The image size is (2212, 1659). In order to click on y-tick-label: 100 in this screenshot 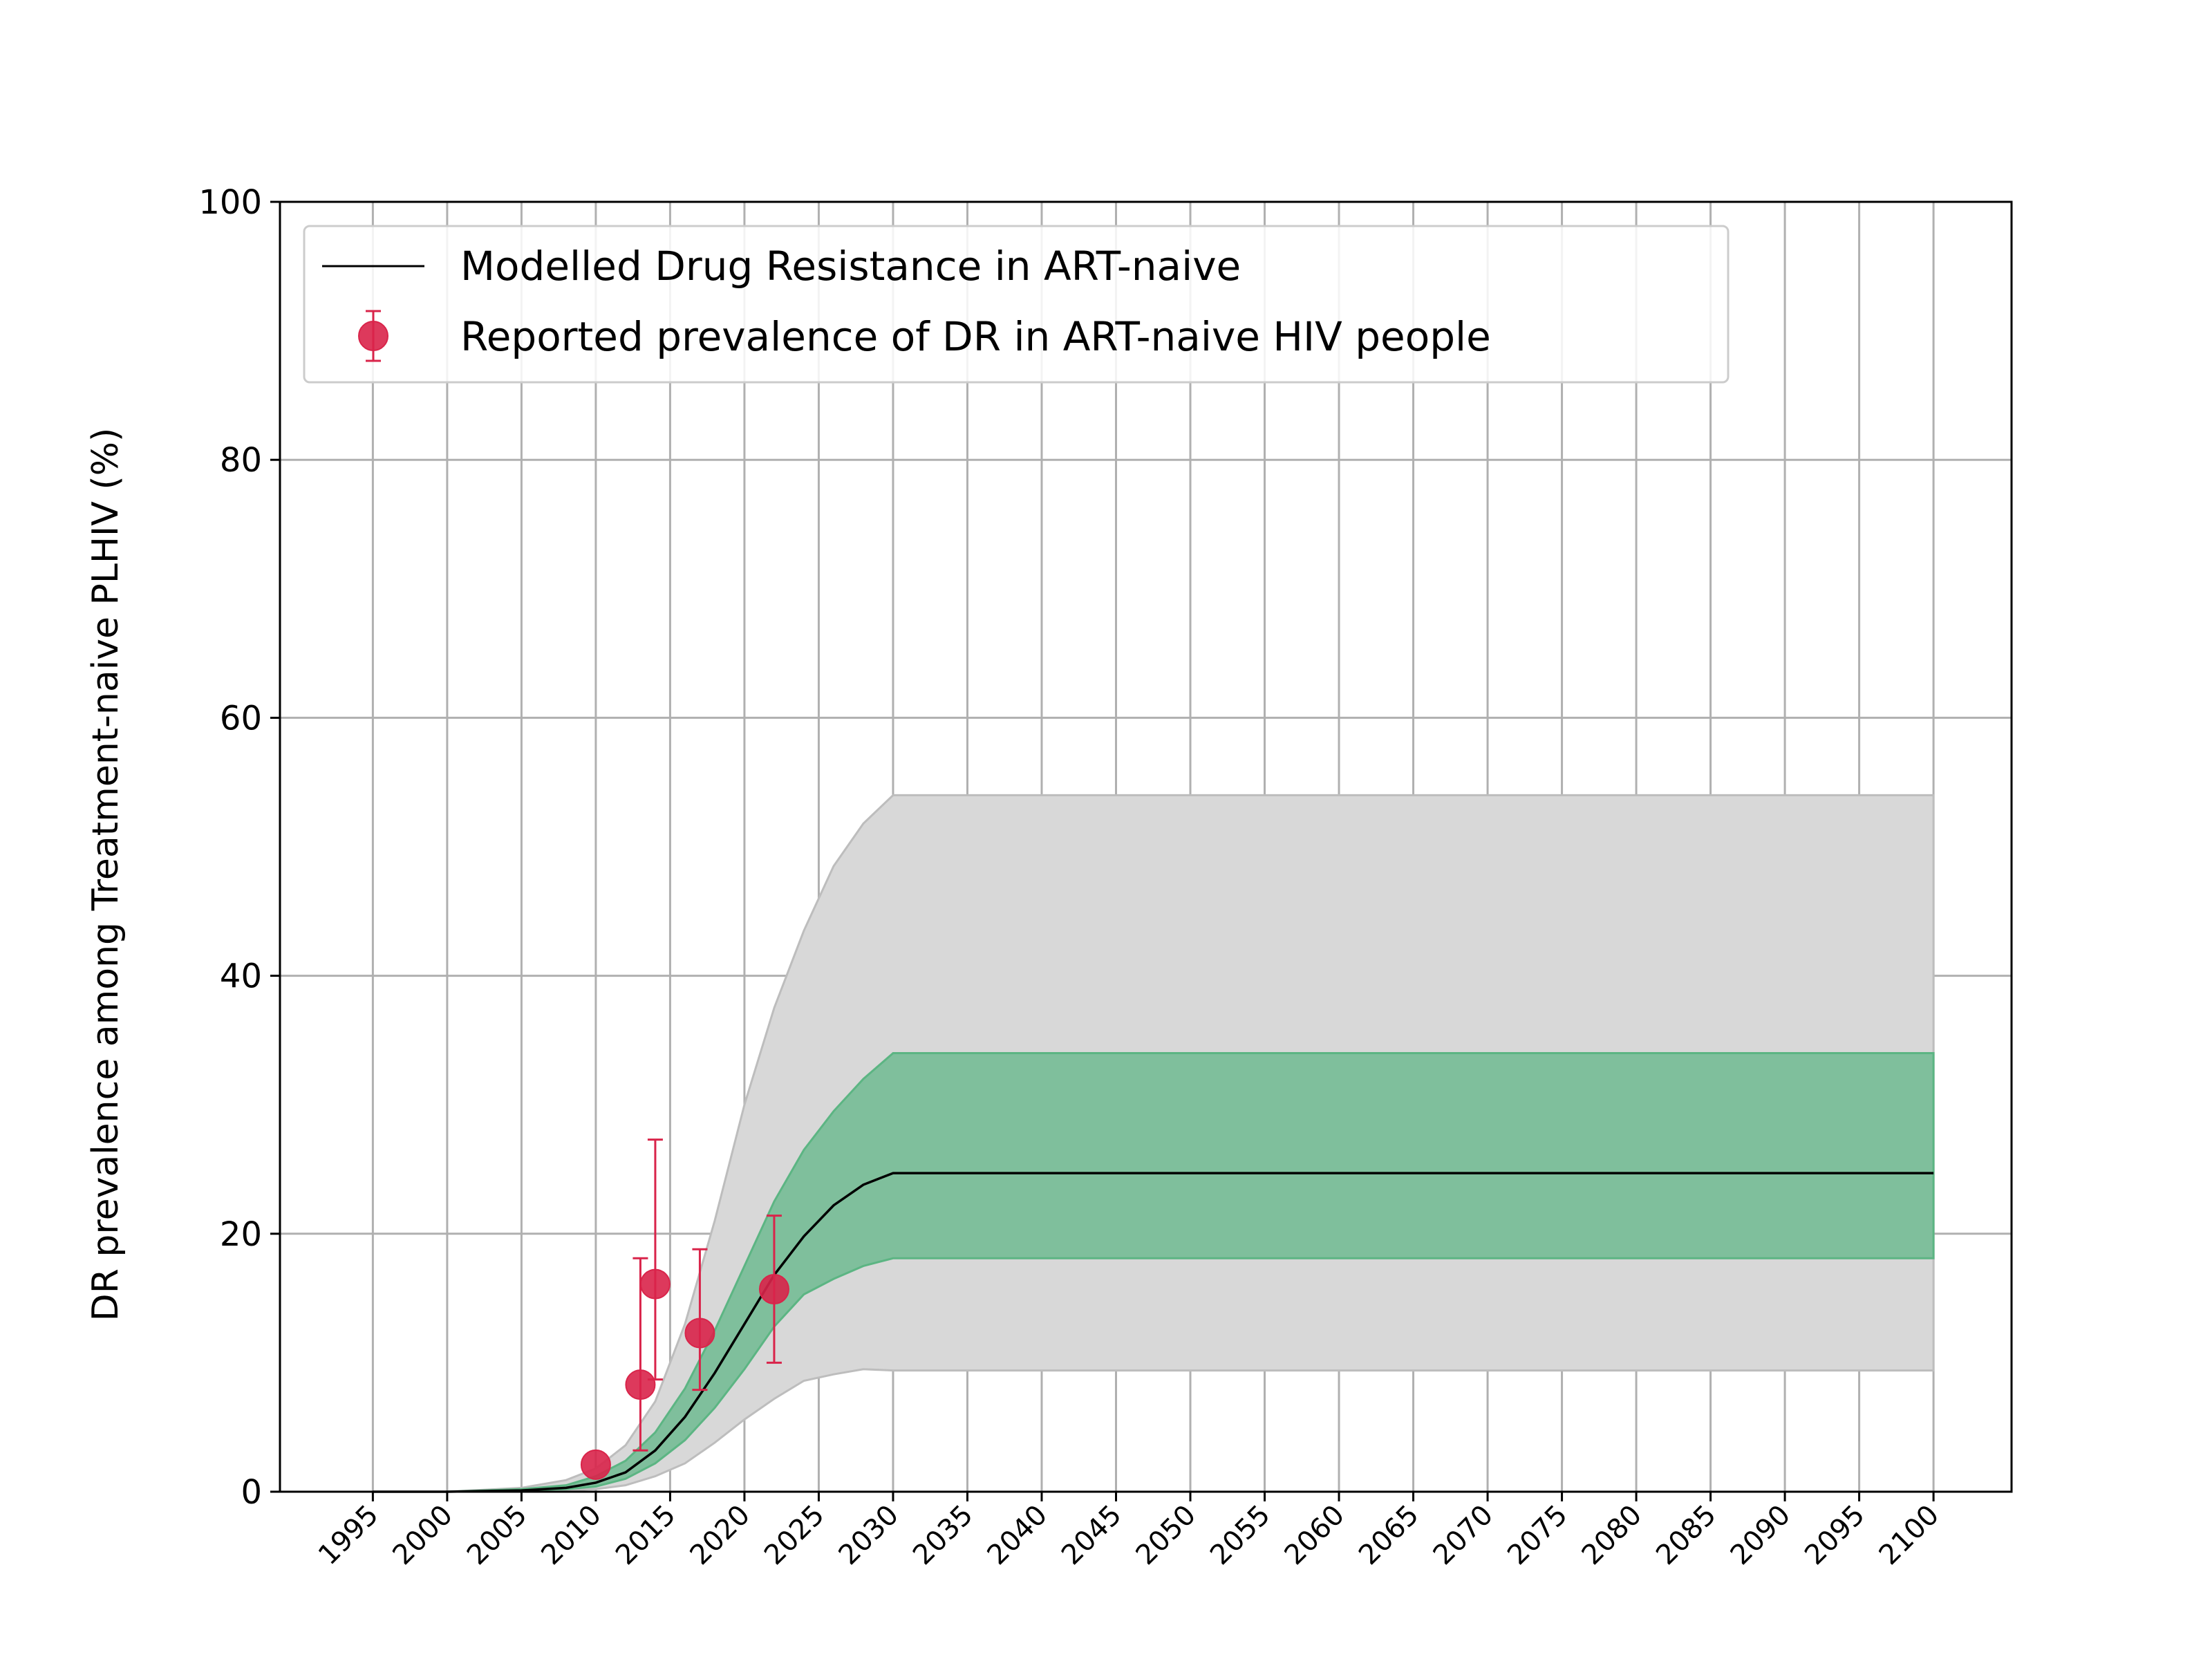, I will do `click(230, 202)`.